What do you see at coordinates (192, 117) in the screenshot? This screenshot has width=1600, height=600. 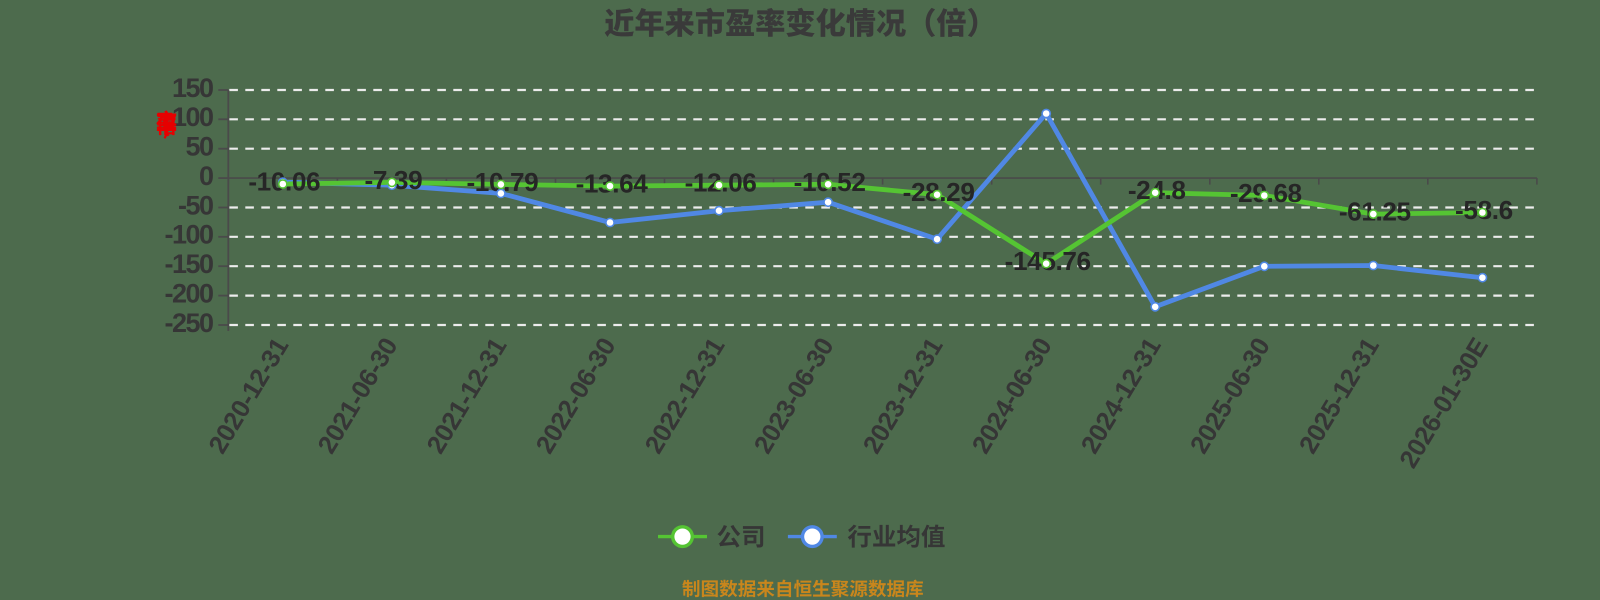 I see `svg-text: 100` at bounding box center [192, 117].